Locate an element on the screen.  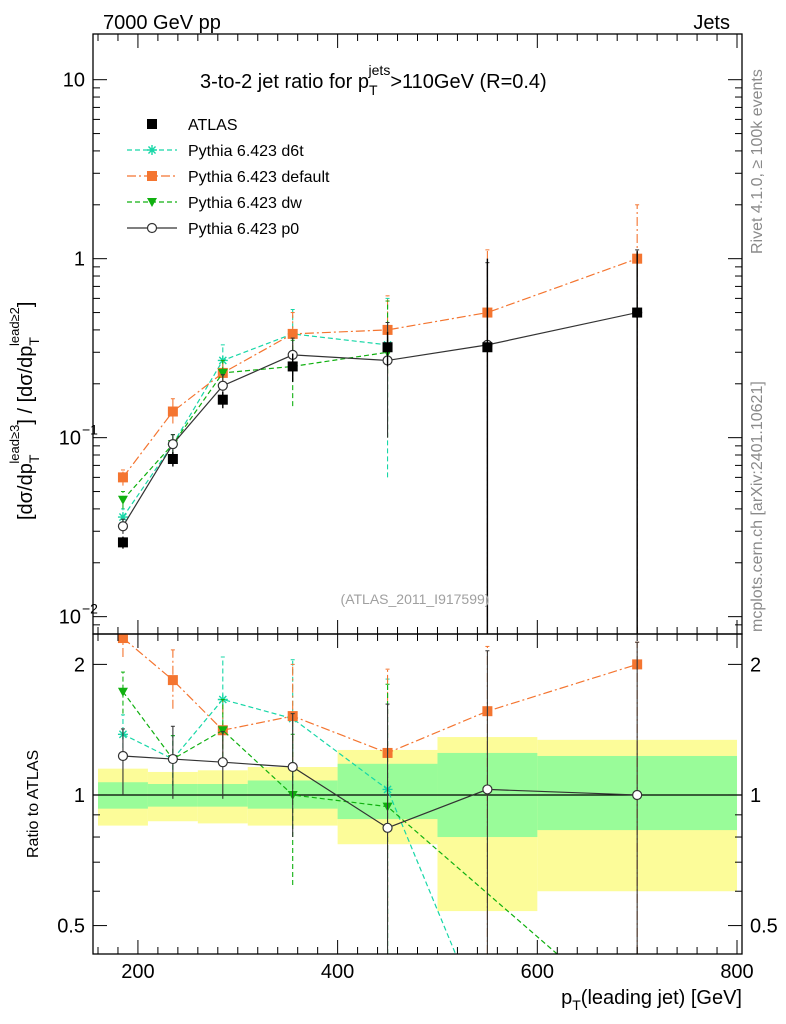
ratio-y-axis-label: Ratio to ATLAS is located at coordinates (33, 804).